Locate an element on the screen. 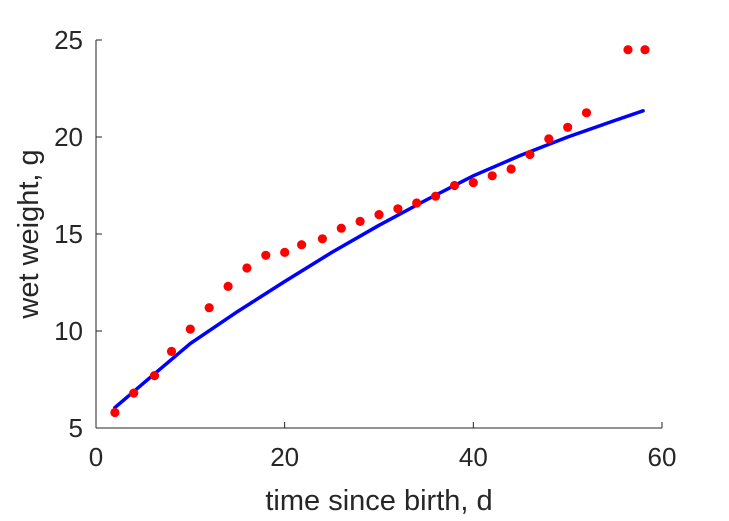 Image resolution: width=729 pixels, height=521 pixels. y-tick-label: 10 is located at coordinates (68, 331).